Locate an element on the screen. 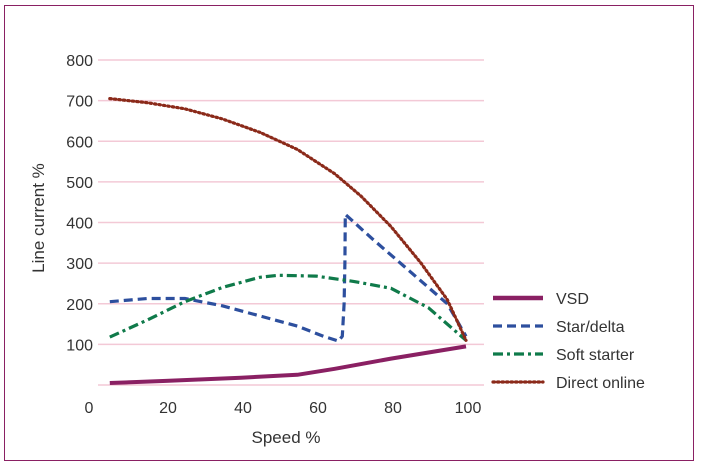  y-tick-label: 600 is located at coordinates (79, 142).